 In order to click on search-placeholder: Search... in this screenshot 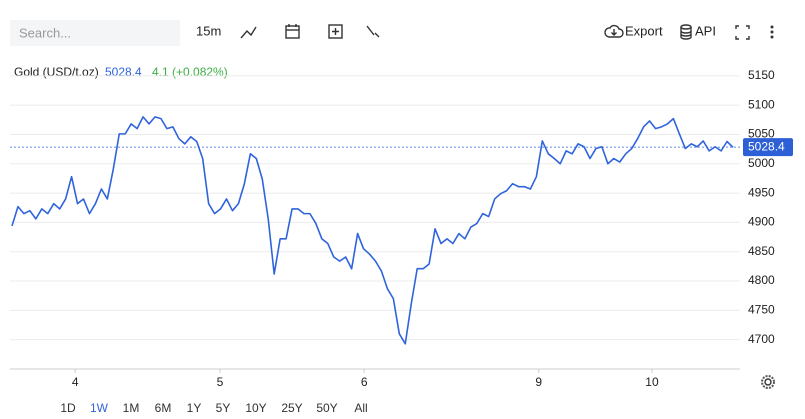, I will do `click(45, 32)`.